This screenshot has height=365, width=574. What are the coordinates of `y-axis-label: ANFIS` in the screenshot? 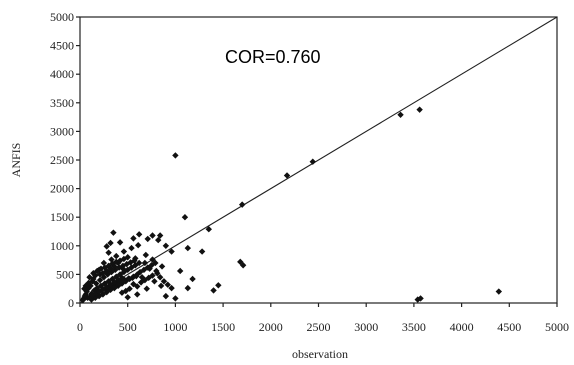 It's located at (16, 160).